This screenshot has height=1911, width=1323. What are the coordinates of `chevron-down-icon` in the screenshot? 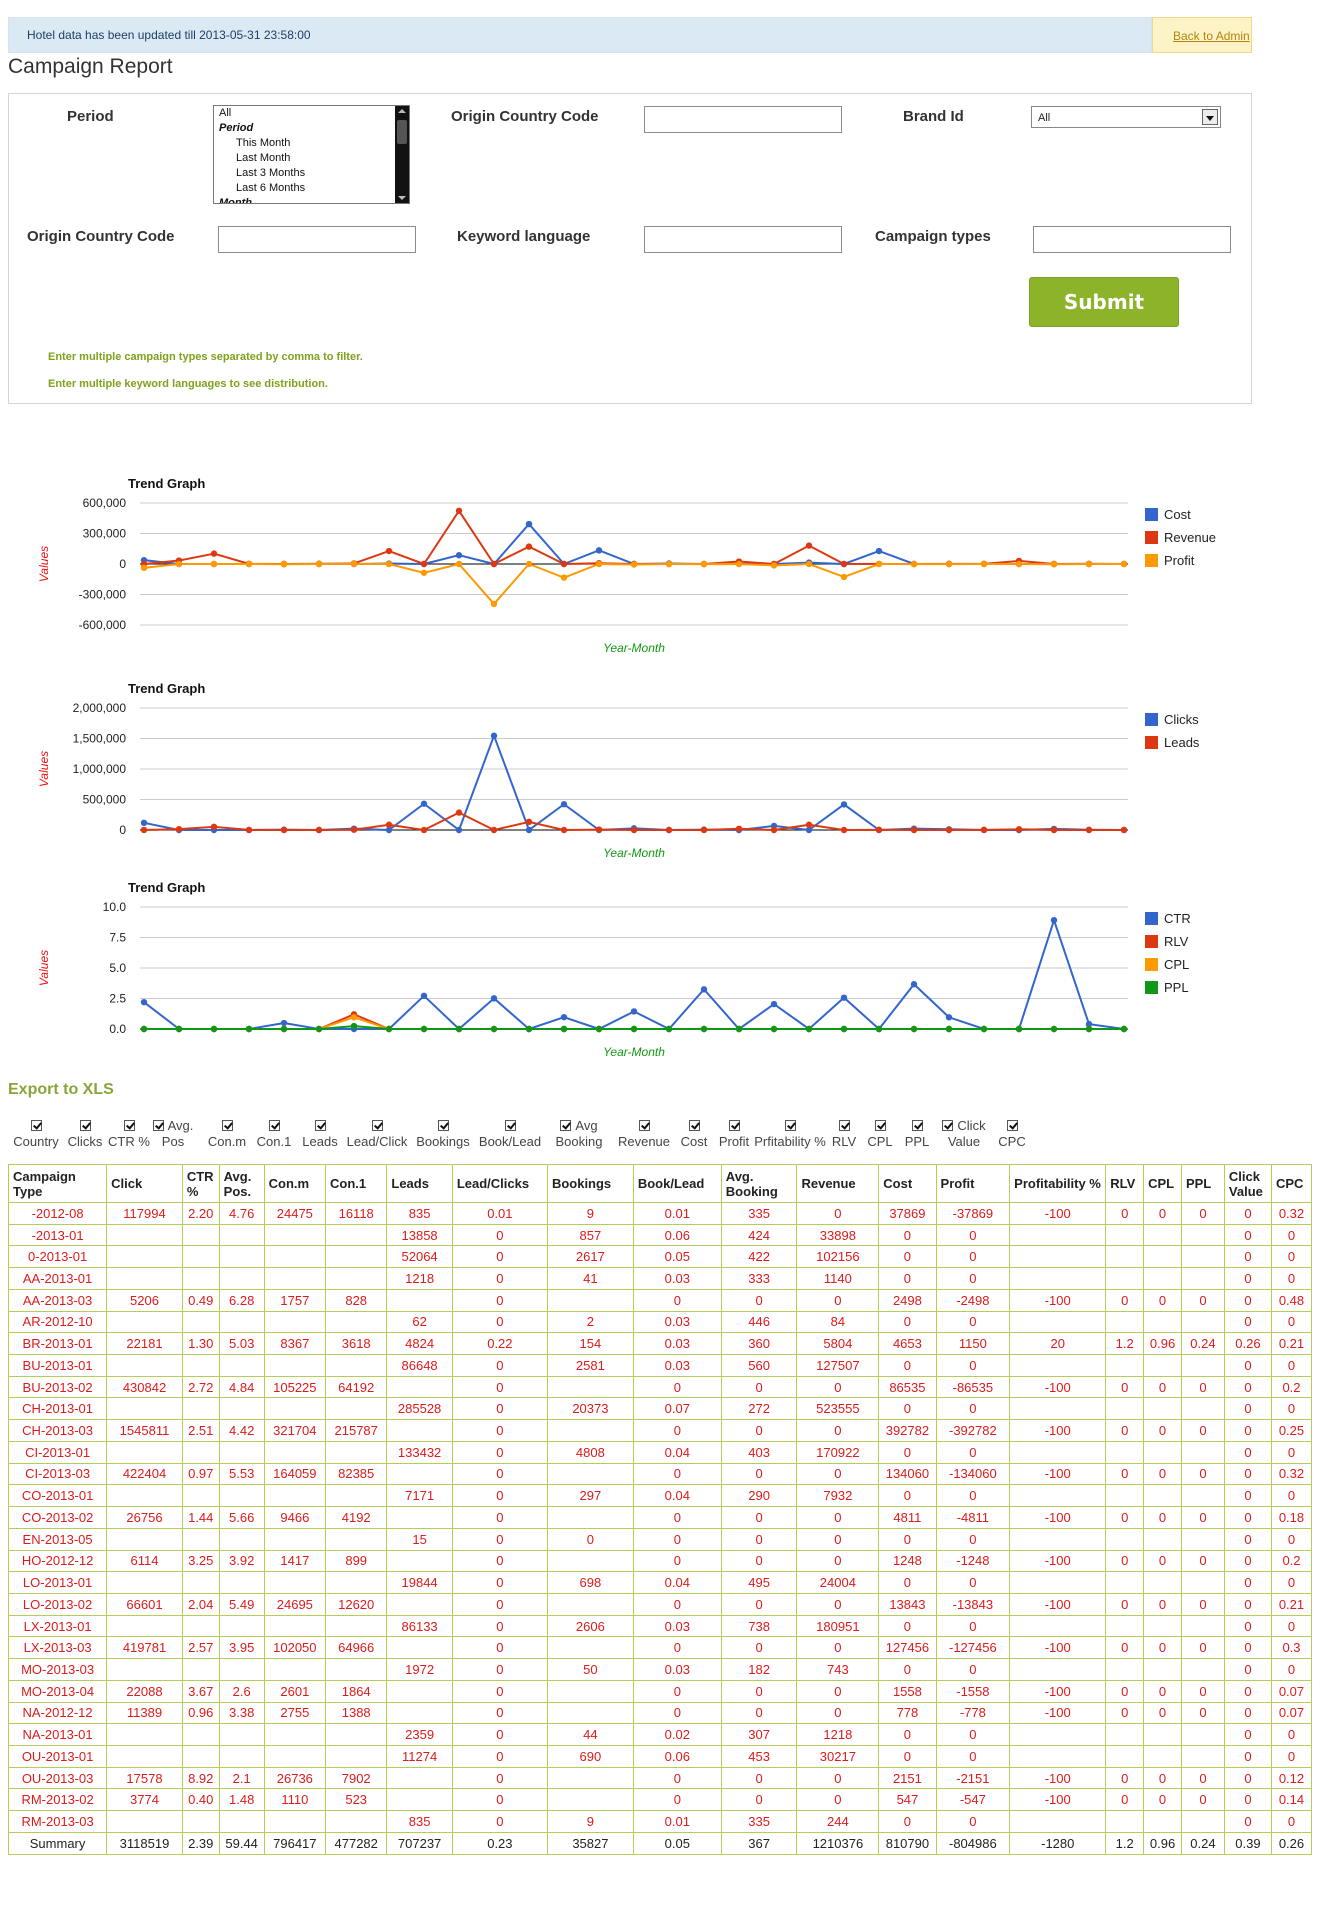 It's located at (1210, 117).